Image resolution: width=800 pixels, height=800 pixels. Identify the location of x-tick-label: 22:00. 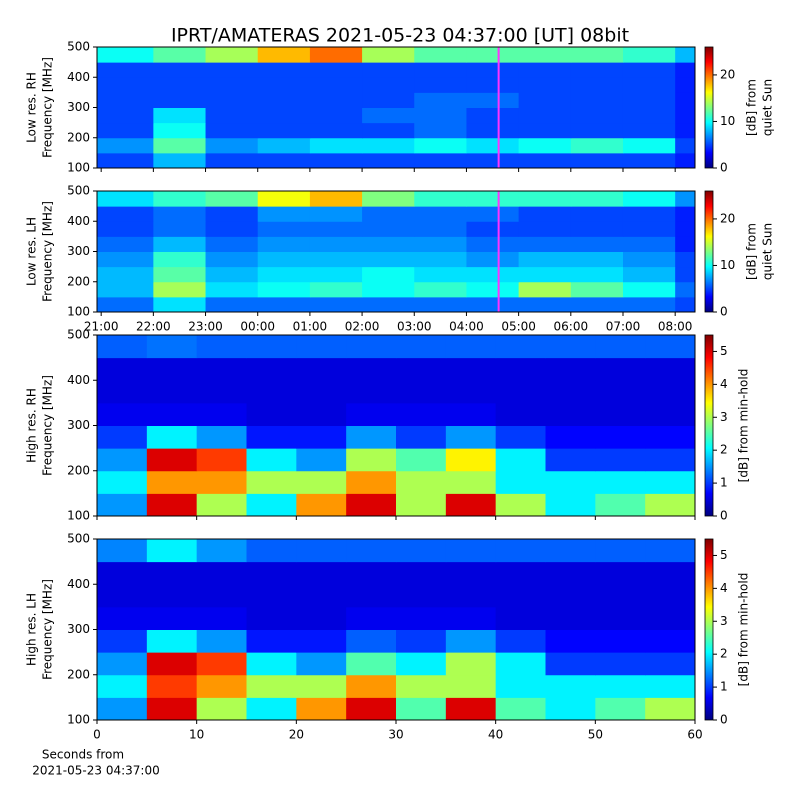
(153, 327).